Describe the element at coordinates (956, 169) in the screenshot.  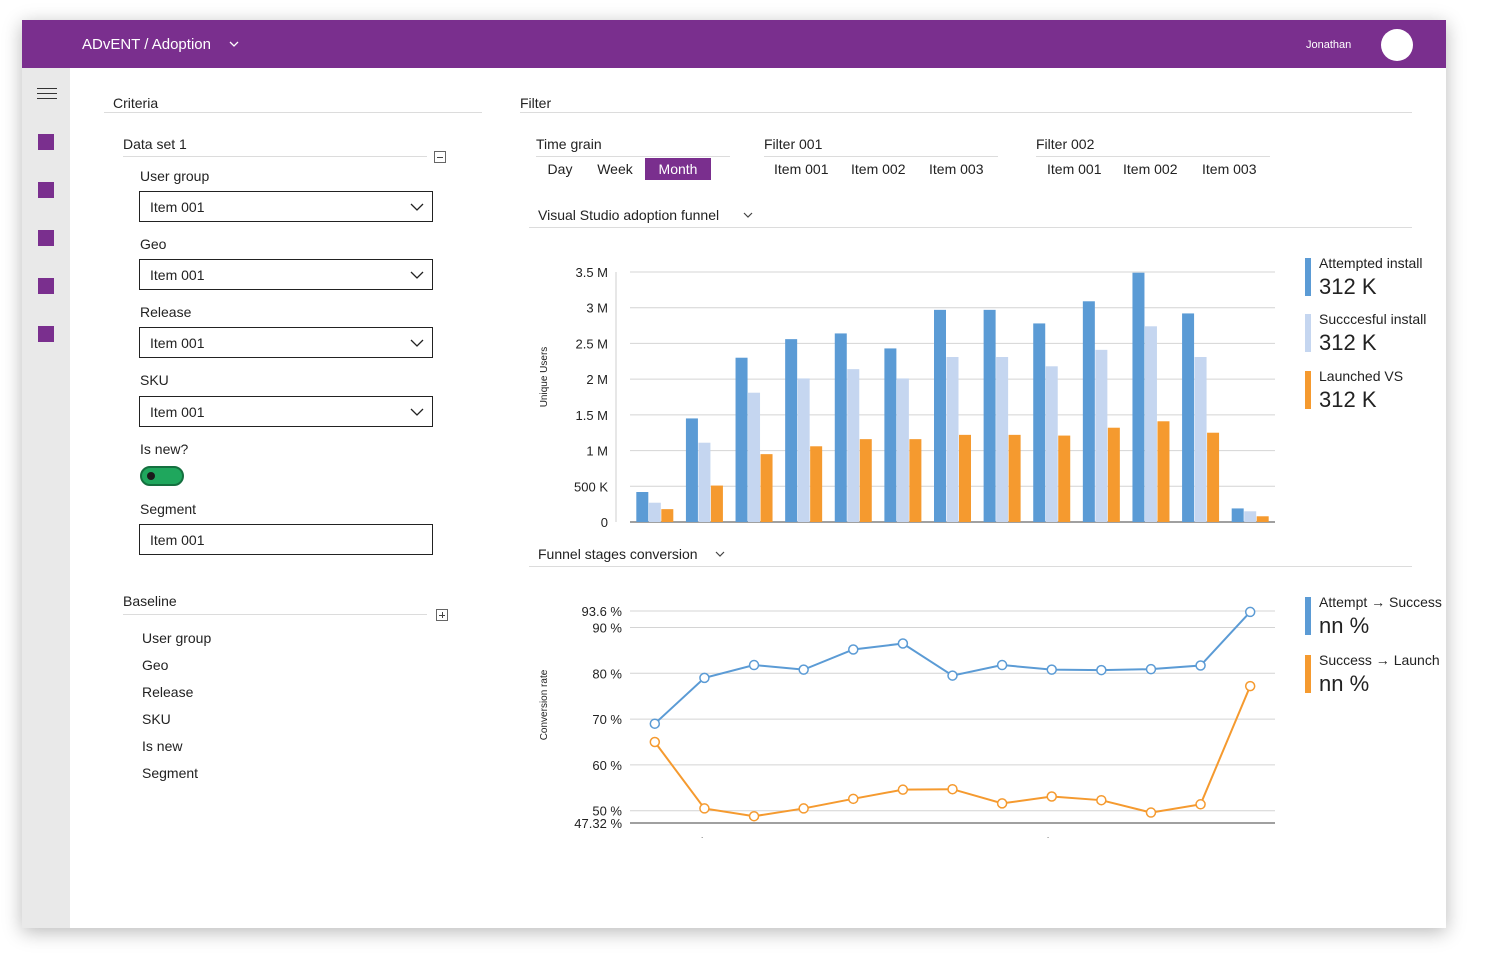
I see `filter-001-item: Item 003` at that location.